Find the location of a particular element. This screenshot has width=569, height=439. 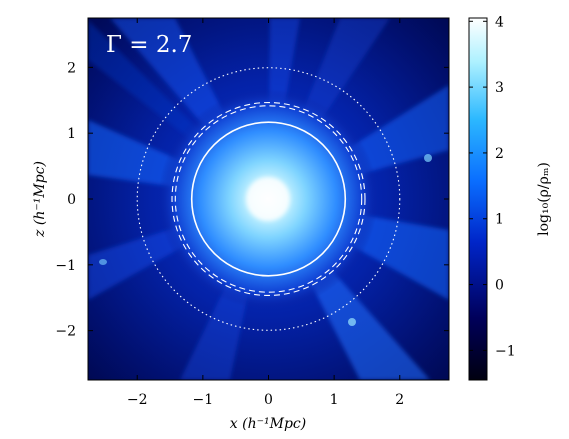

colorbar-ticks: −1 0 1 2 3 4 is located at coordinates (492, 186).